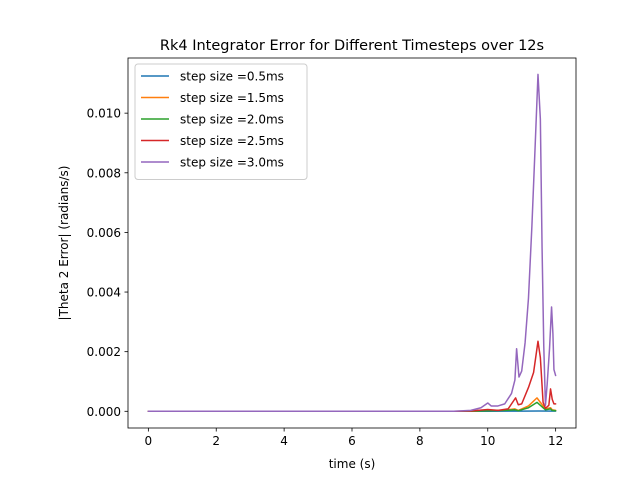 Image resolution: width=640 pixels, height=484 pixels. I want to click on y-axis-label: |Theta 2 Error| (radians/s), so click(64, 243).